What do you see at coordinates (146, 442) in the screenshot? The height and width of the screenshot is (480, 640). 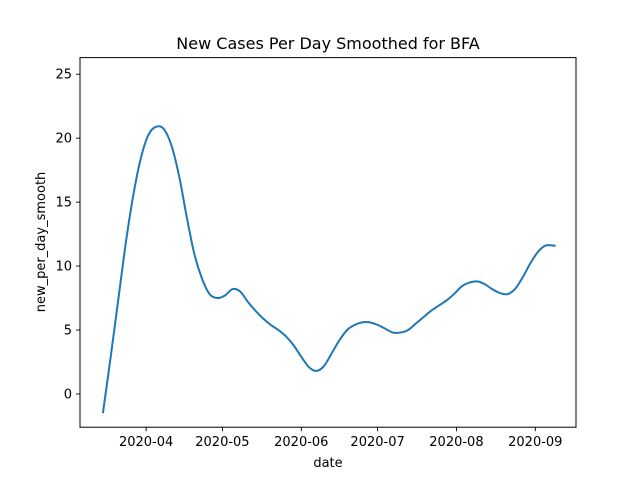 I see `x-tick-label: 2020-04` at bounding box center [146, 442].